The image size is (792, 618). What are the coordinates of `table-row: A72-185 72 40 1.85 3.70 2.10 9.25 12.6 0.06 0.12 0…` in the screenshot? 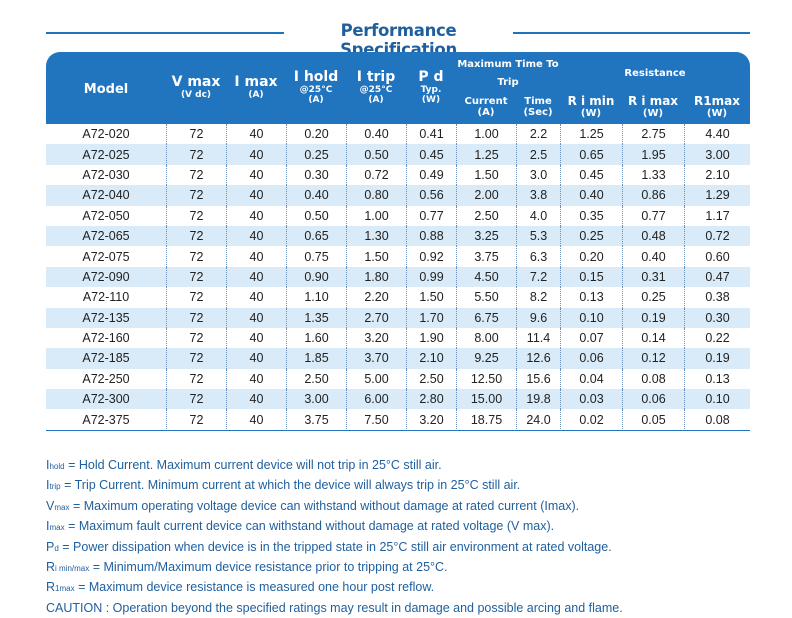 It's located at (398, 358).